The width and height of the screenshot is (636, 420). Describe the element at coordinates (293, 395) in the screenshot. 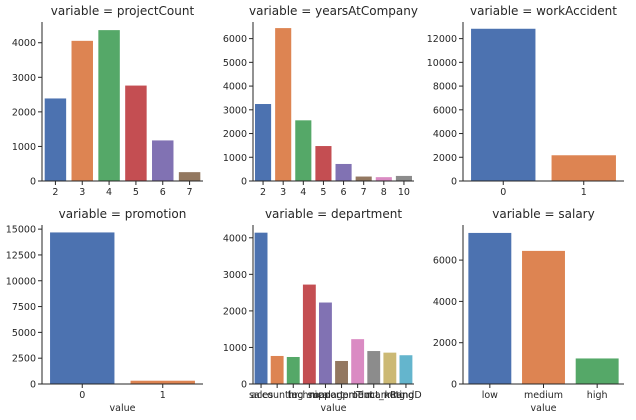

I see `x-tick-label: hr` at that location.